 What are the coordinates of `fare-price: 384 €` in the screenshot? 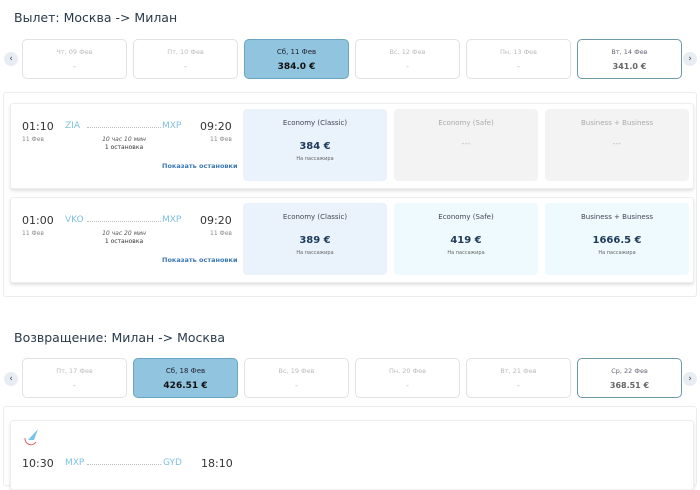 It's located at (315, 146).